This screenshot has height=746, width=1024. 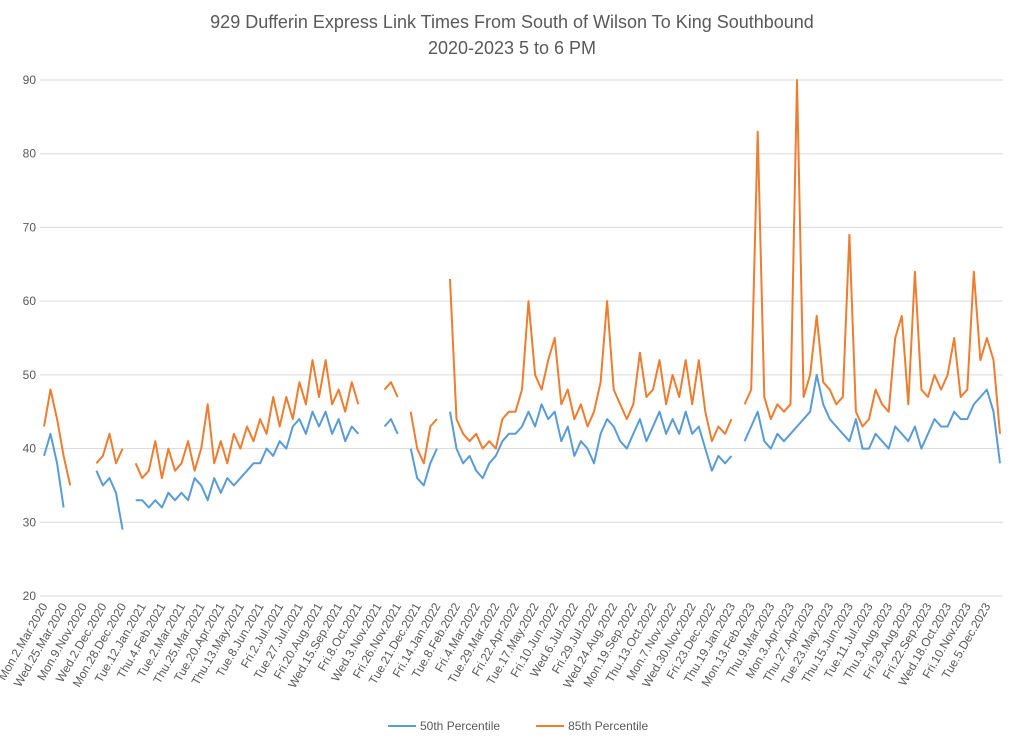 I want to click on chart-subtitle: 2020-2023 5 to 6 PM, so click(x=512, y=48).